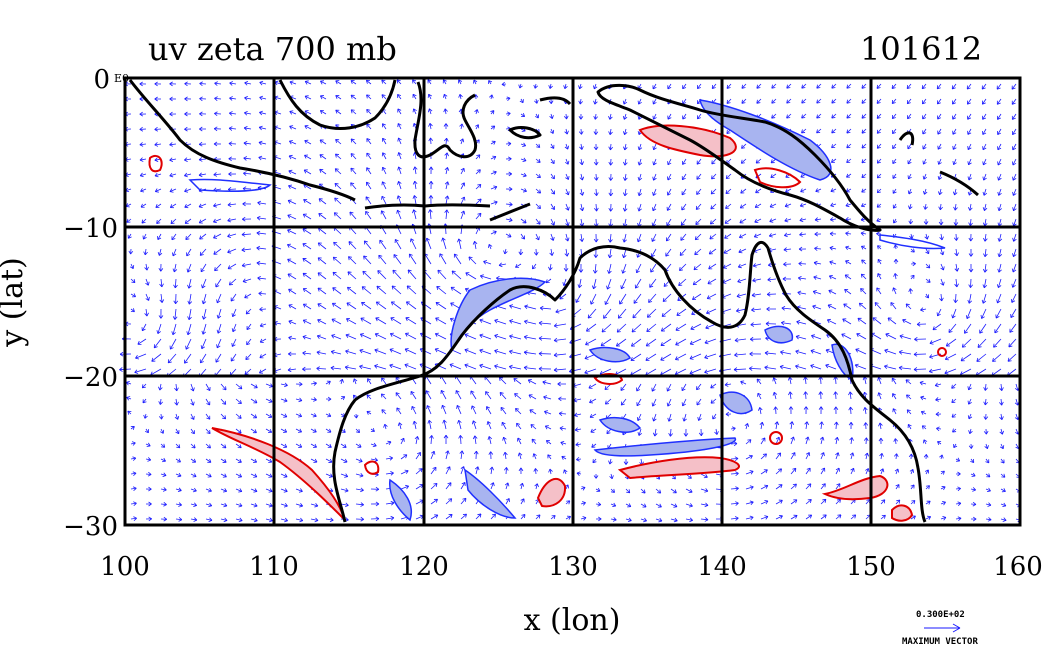 The width and height of the screenshot is (1058, 653). I want to click on x-tick-label: 130, so click(573, 567).